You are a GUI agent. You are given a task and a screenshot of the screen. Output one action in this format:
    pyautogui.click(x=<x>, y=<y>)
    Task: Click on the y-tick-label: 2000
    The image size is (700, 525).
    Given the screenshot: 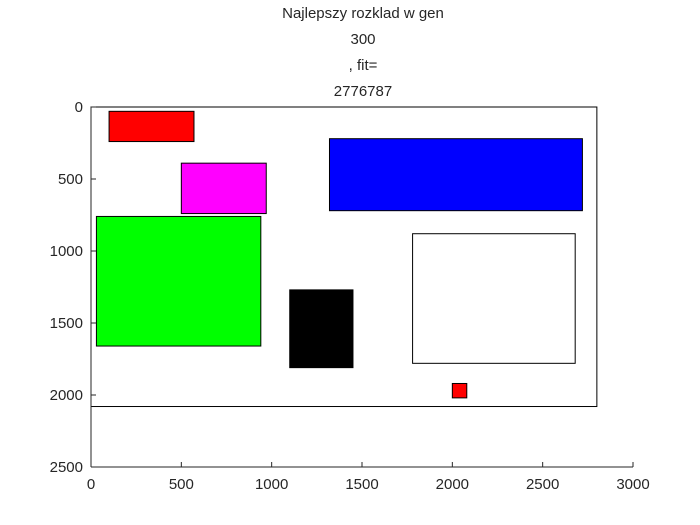 What is the action you would take?
    pyautogui.click(x=66, y=395)
    